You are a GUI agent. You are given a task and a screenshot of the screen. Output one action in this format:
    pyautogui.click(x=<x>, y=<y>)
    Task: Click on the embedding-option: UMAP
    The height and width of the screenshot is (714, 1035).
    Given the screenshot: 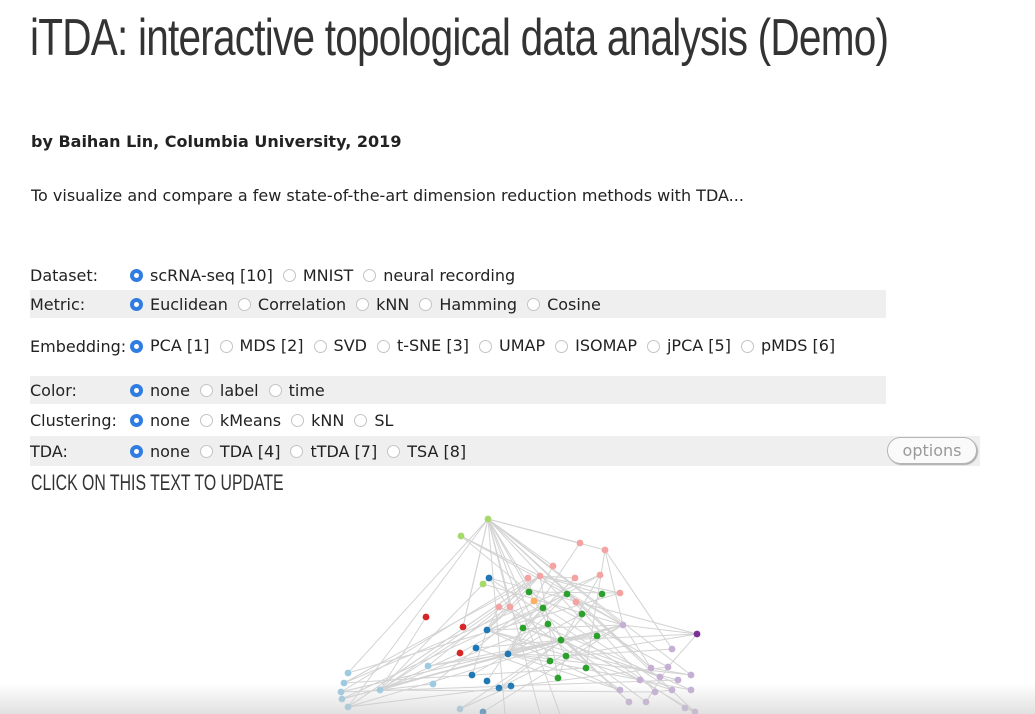 What is the action you would take?
    pyautogui.click(x=512, y=346)
    